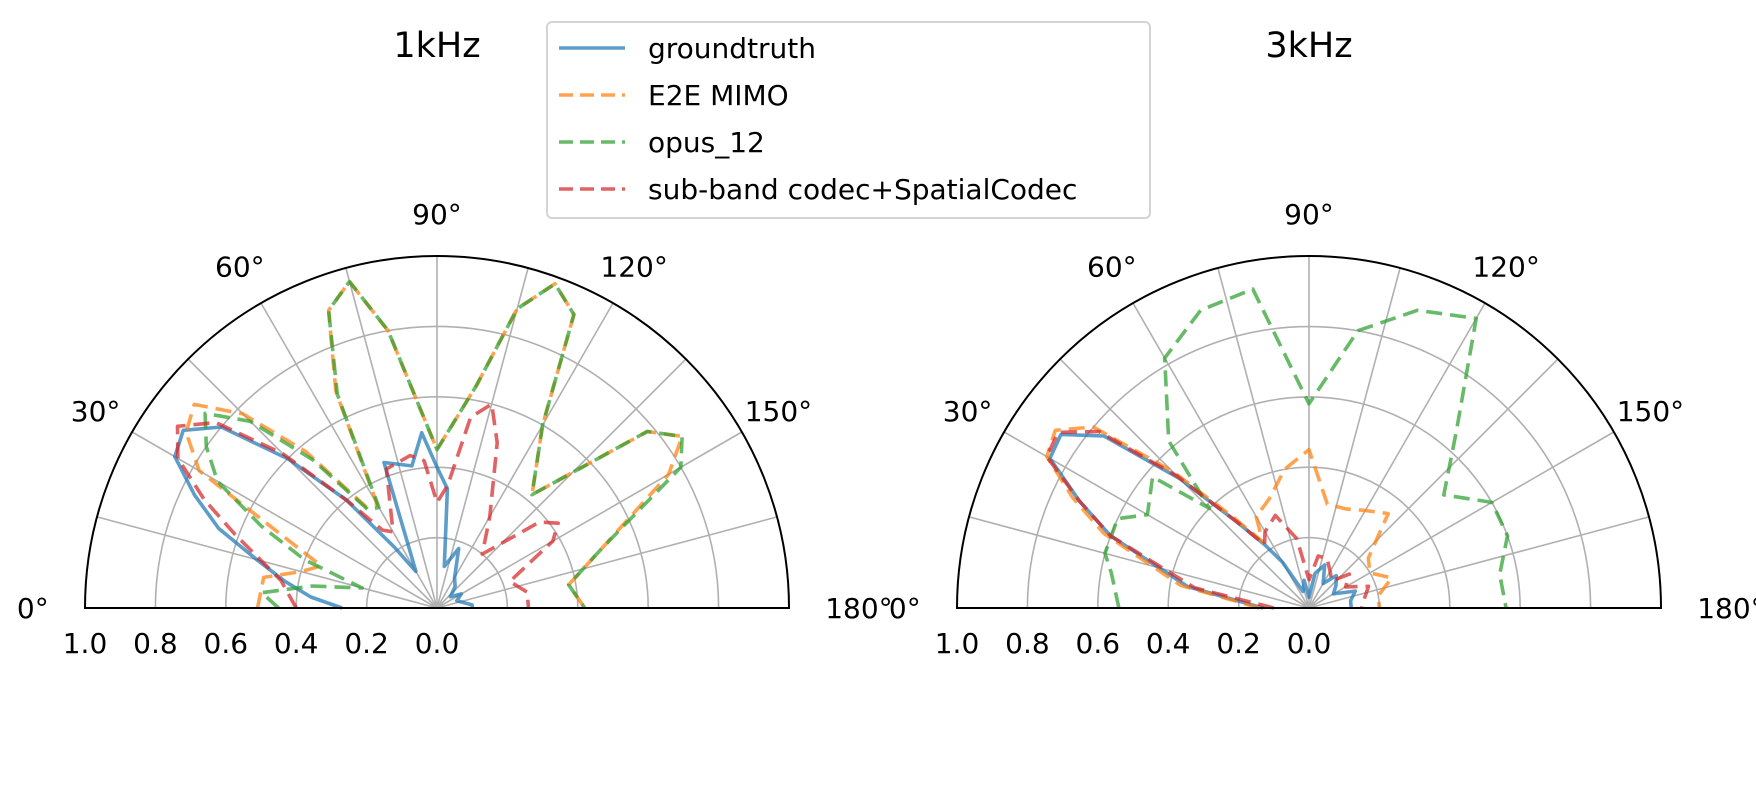  I want to click on legend-label-opus-12: opus_12, so click(706, 142).